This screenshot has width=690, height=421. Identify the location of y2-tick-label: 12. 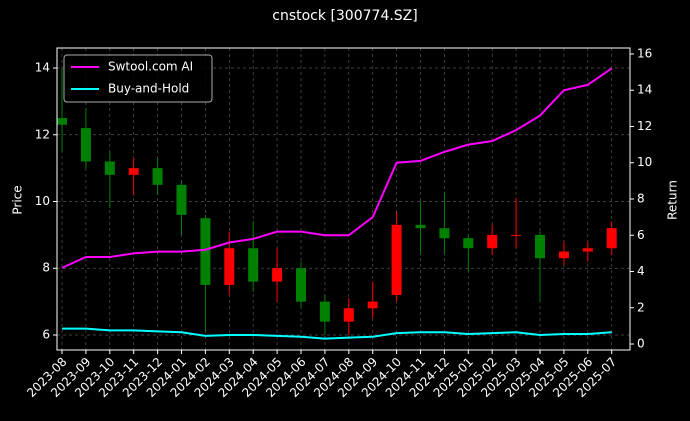
(644, 126).